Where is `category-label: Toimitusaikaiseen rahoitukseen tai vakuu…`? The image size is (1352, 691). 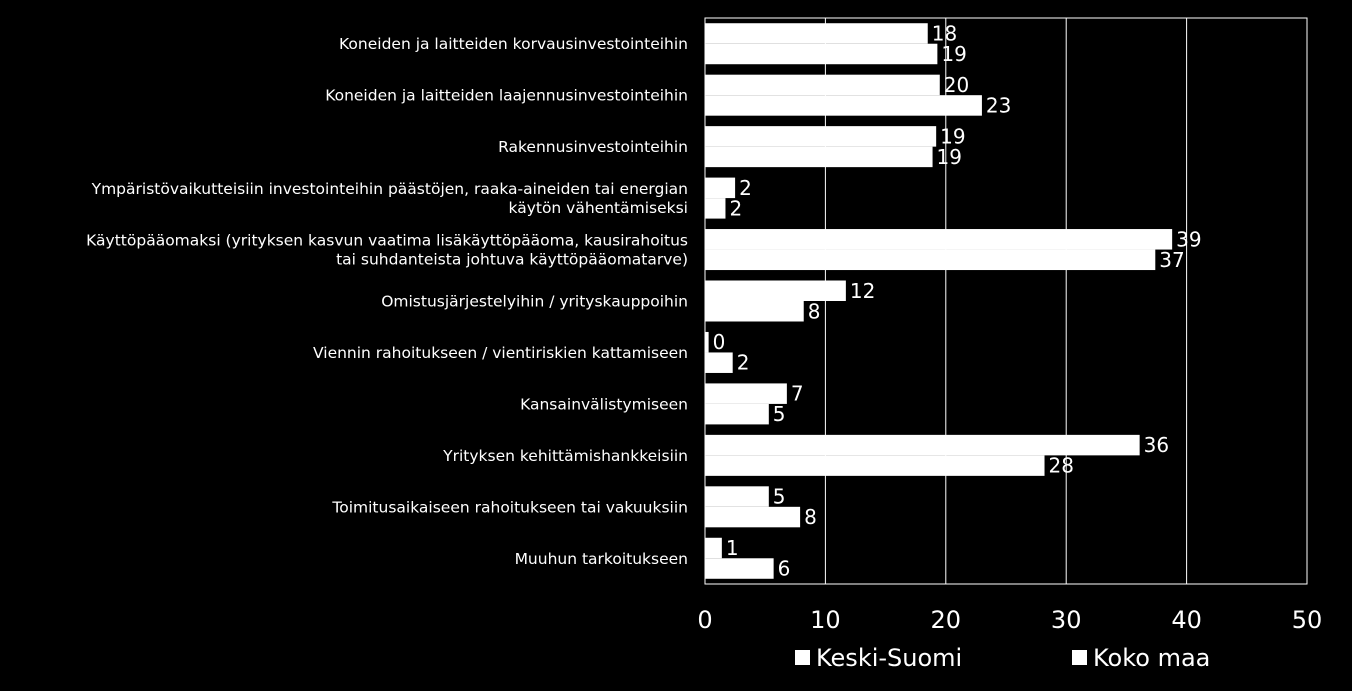 category-label: Toimitusaikaiseen rahoitukseen tai vakuu… is located at coordinates (509, 507).